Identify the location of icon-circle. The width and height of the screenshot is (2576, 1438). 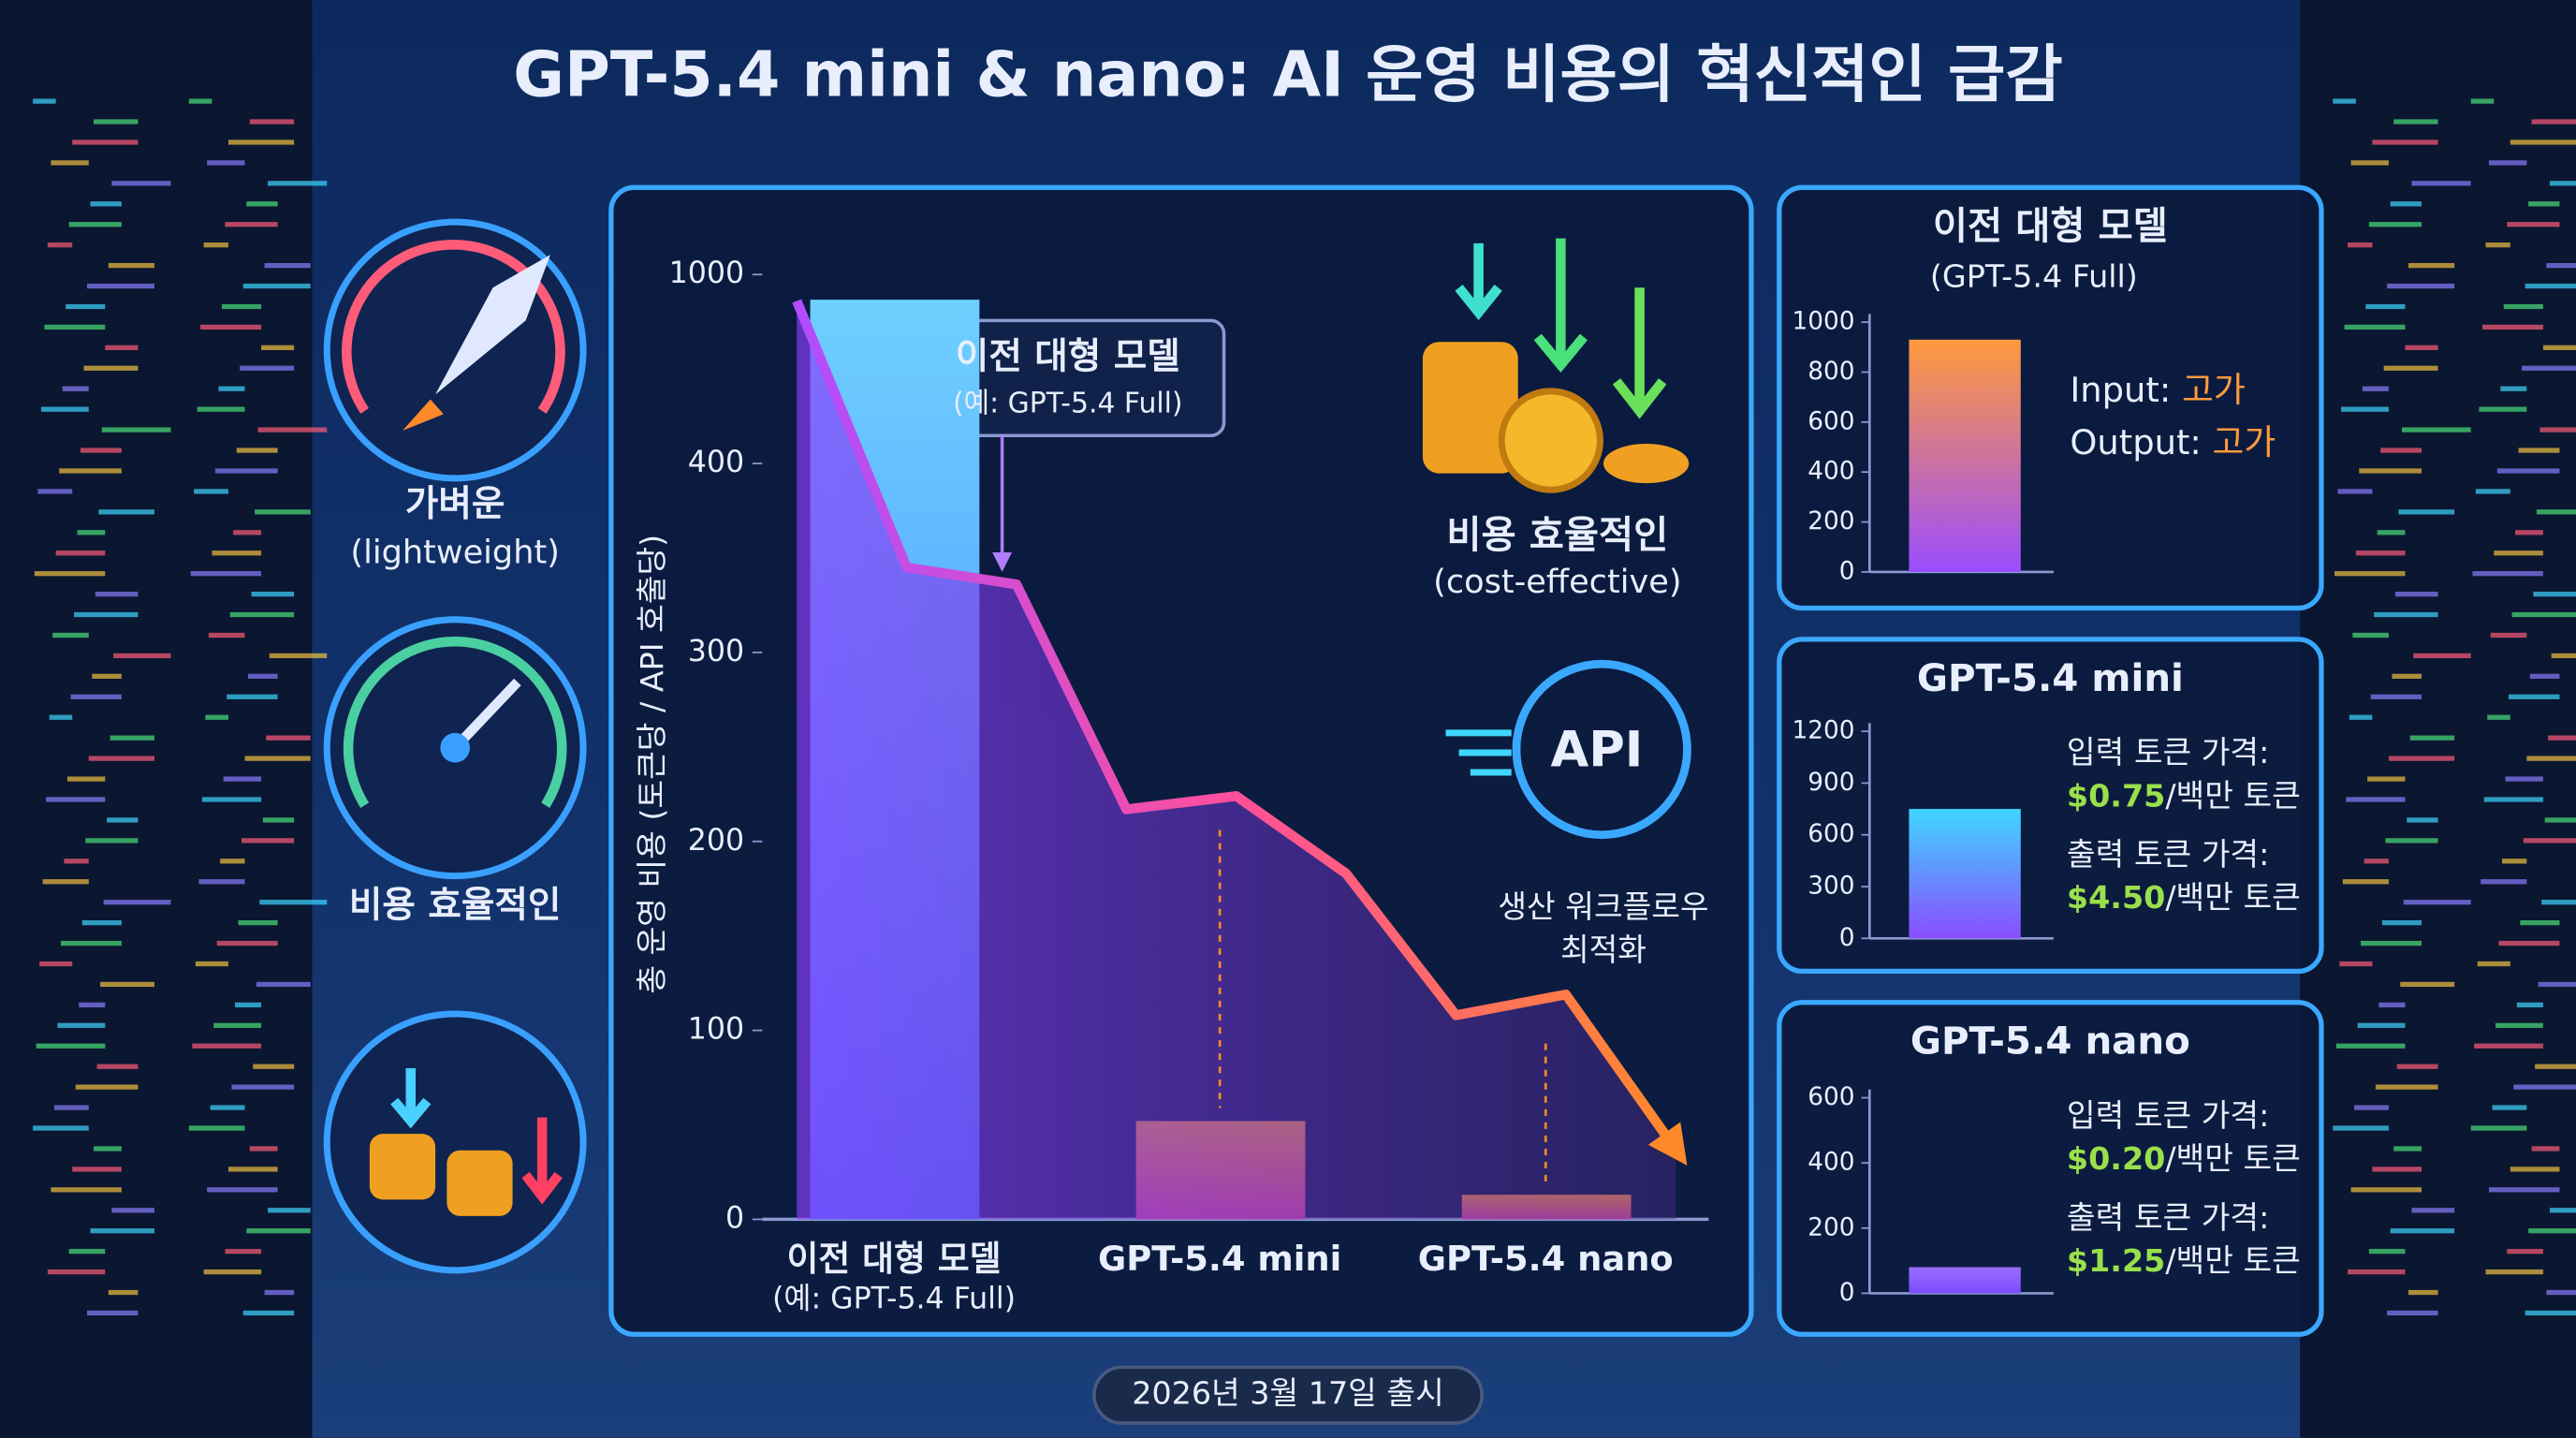
(455, 1142).